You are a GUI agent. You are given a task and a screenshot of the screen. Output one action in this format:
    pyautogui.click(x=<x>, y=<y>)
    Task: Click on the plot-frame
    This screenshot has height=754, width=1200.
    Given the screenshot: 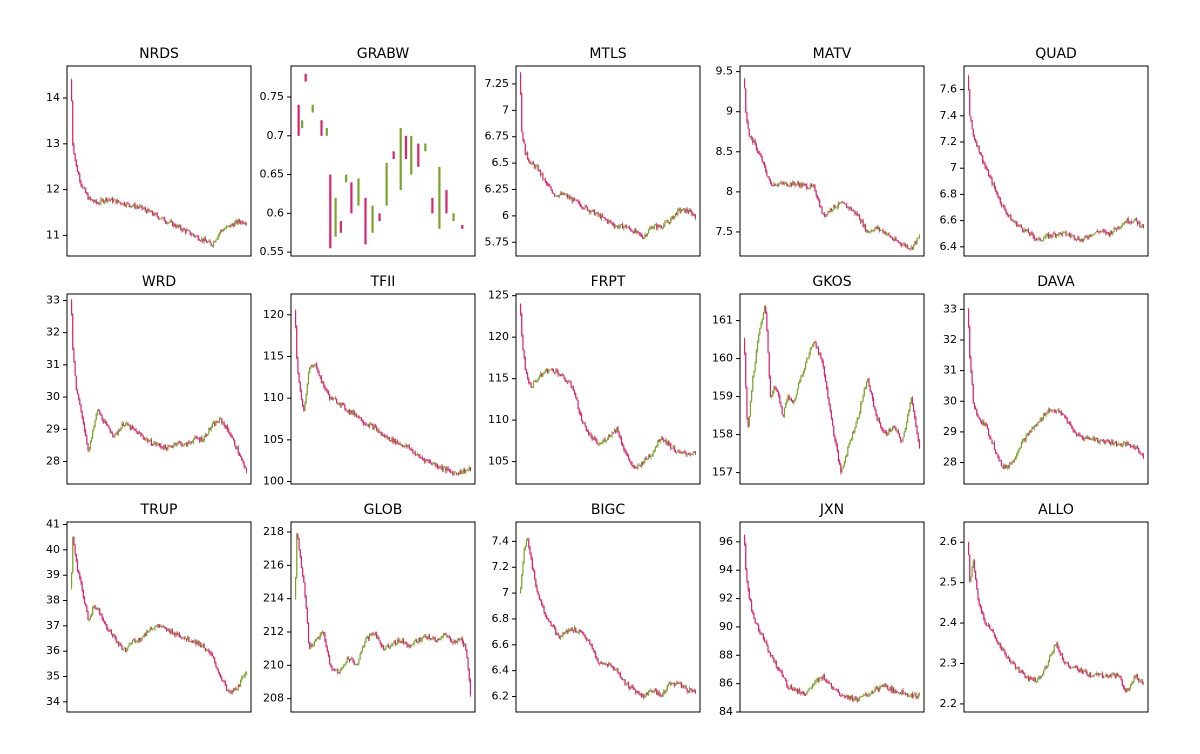 What is the action you would take?
    pyautogui.click(x=608, y=617)
    